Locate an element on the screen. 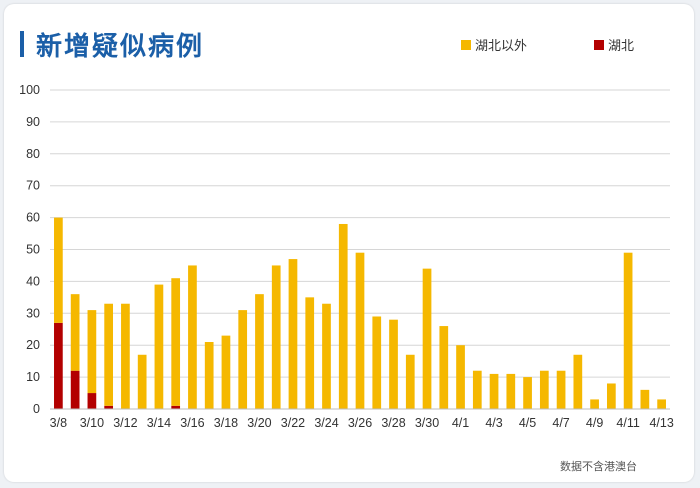 The width and height of the screenshot is (700, 488). y-tick-label: 90 is located at coordinates (33, 122).